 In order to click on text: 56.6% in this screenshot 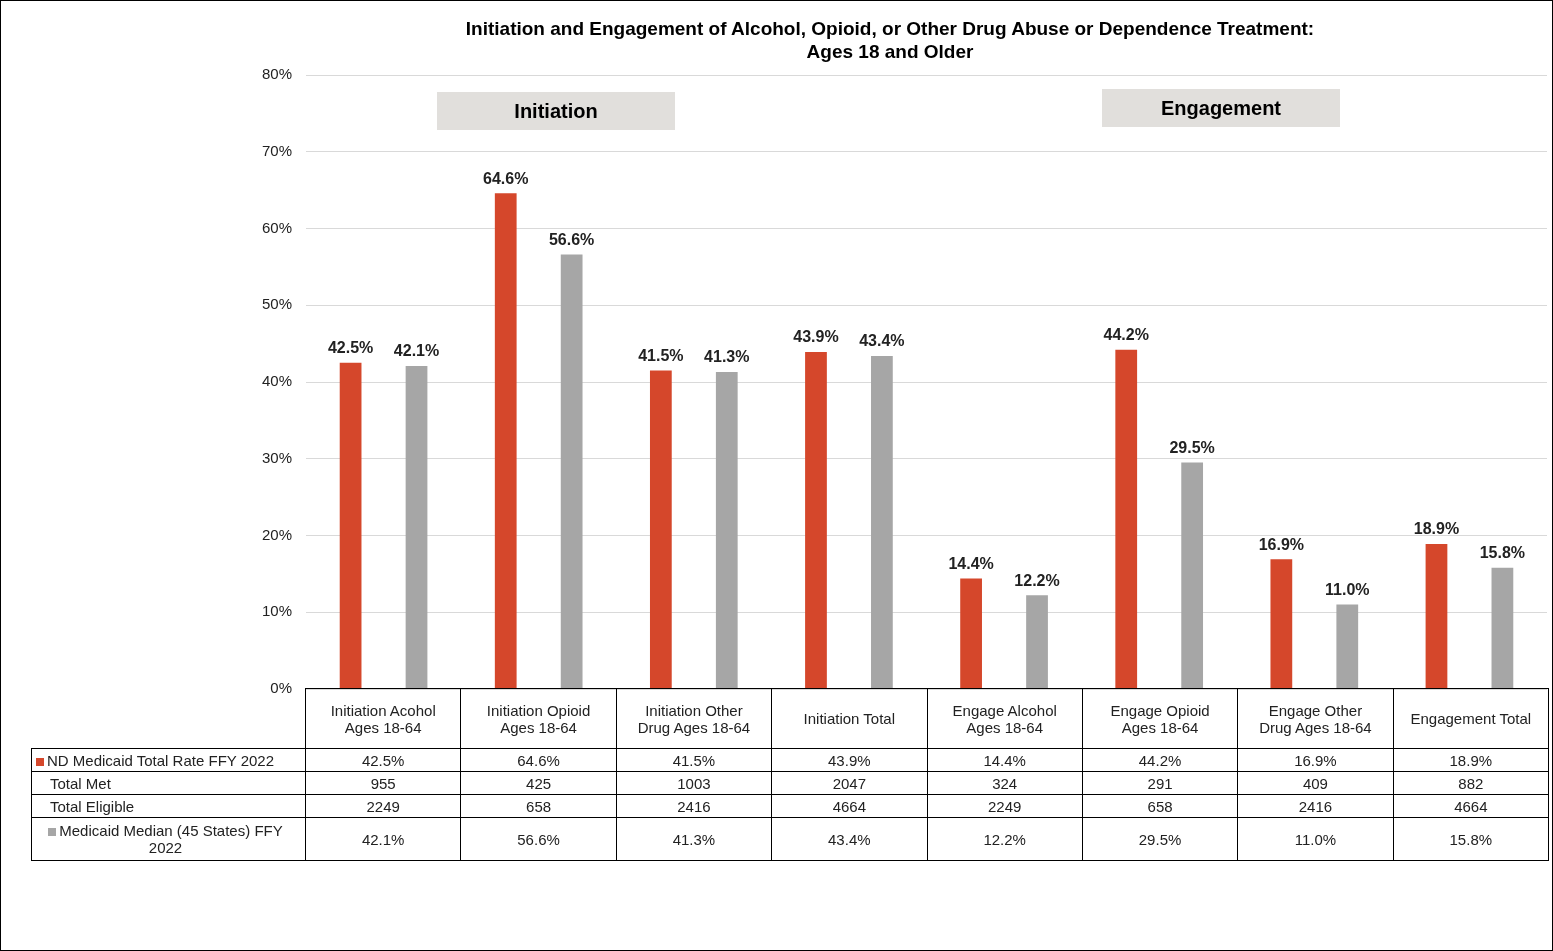, I will do `click(571, 239)`.